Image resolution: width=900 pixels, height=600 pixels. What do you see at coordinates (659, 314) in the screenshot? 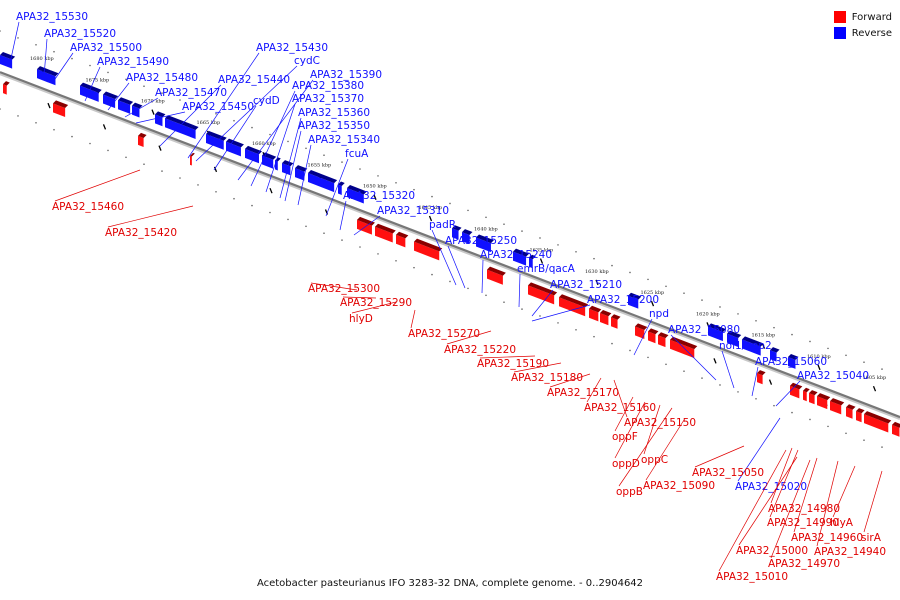
I see `gene-label-text: npd` at bounding box center [659, 314].